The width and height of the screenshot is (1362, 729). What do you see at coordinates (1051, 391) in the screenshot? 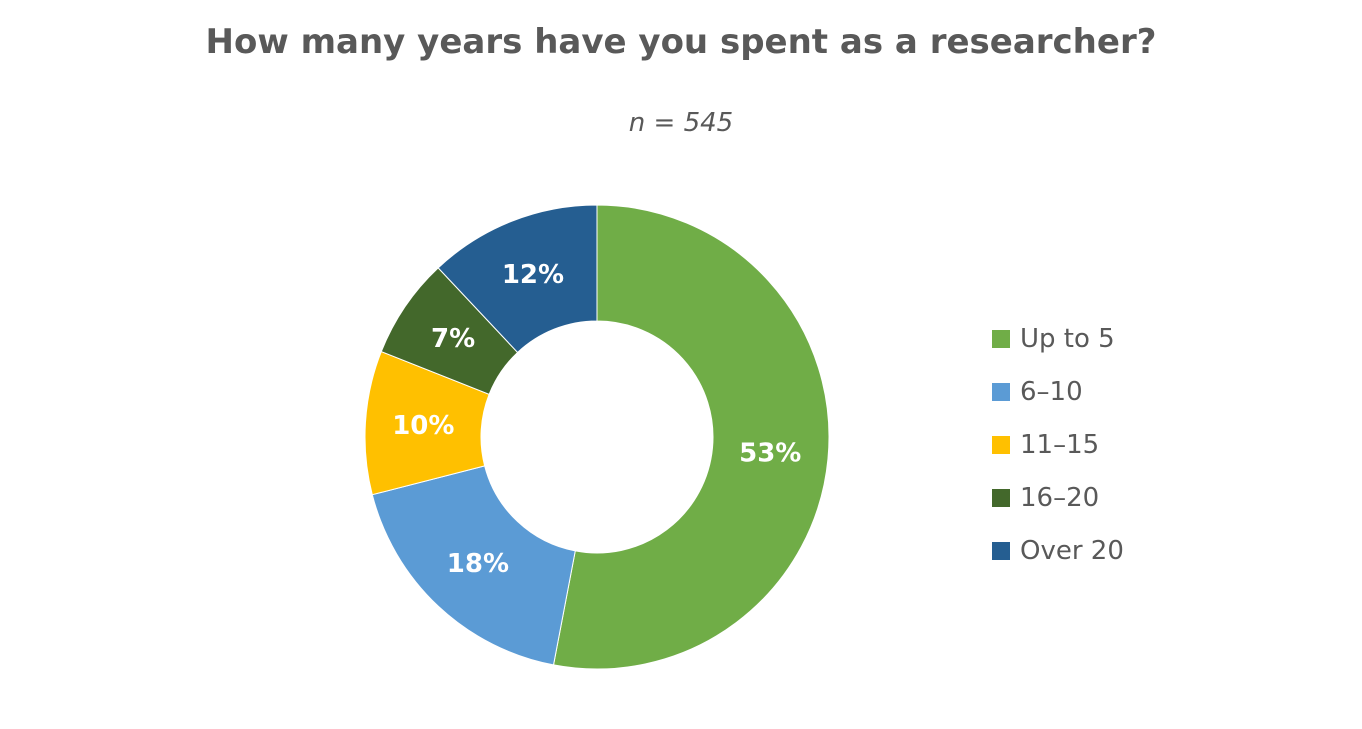
I see `legend-label: 6–10` at bounding box center [1051, 391].